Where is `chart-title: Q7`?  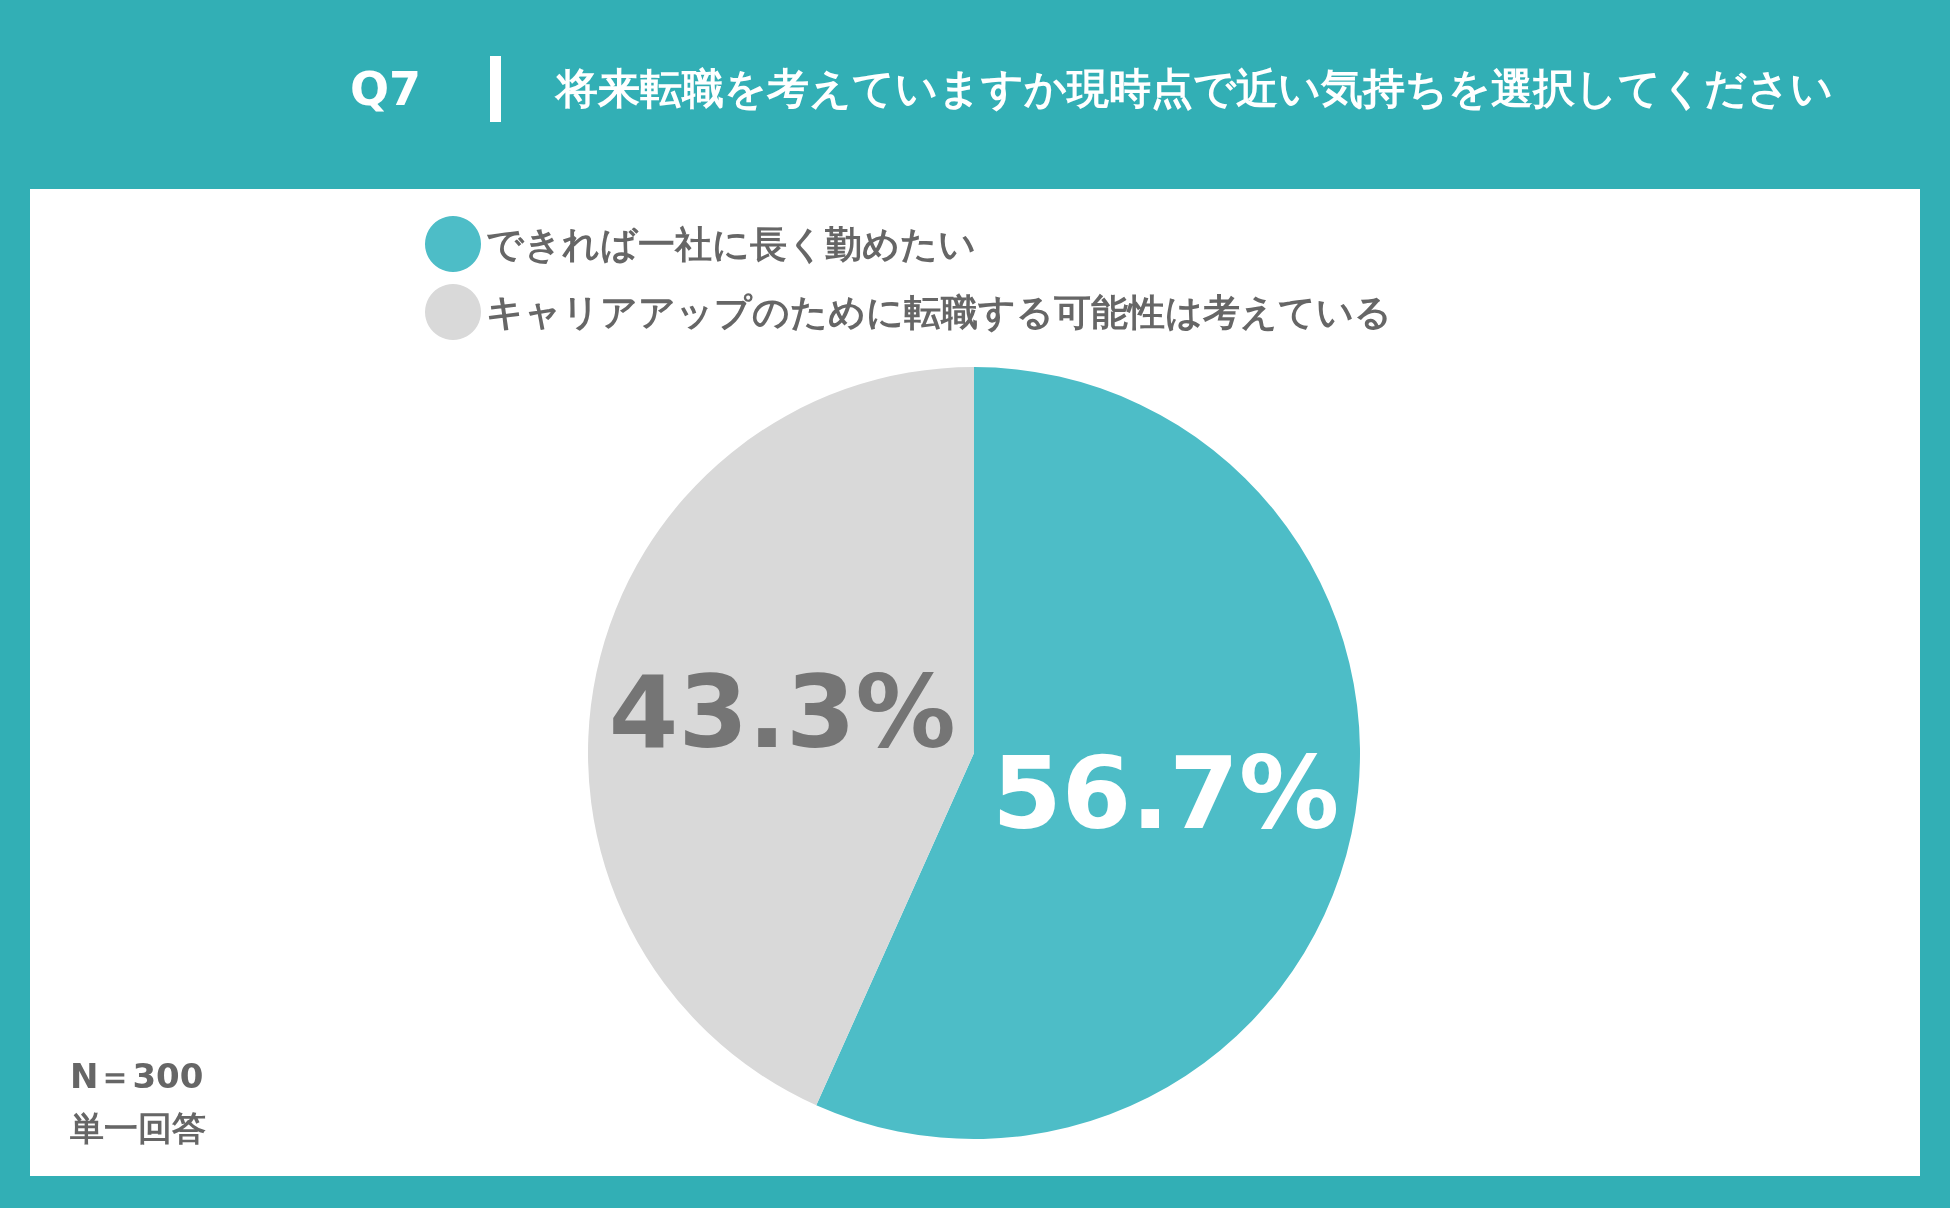 chart-title: Q7 is located at coordinates (386, 89).